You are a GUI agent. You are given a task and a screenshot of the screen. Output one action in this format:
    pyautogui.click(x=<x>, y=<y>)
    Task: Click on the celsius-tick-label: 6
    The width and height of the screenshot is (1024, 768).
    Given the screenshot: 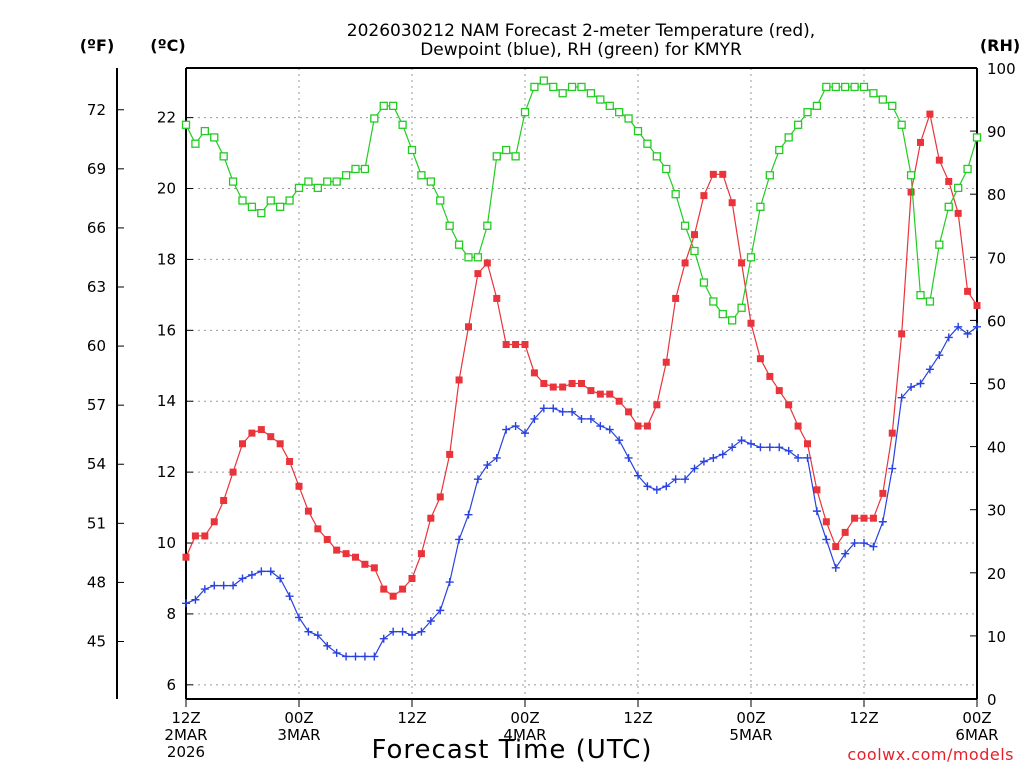 What is the action you would take?
    pyautogui.click(x=171, y=685)
    